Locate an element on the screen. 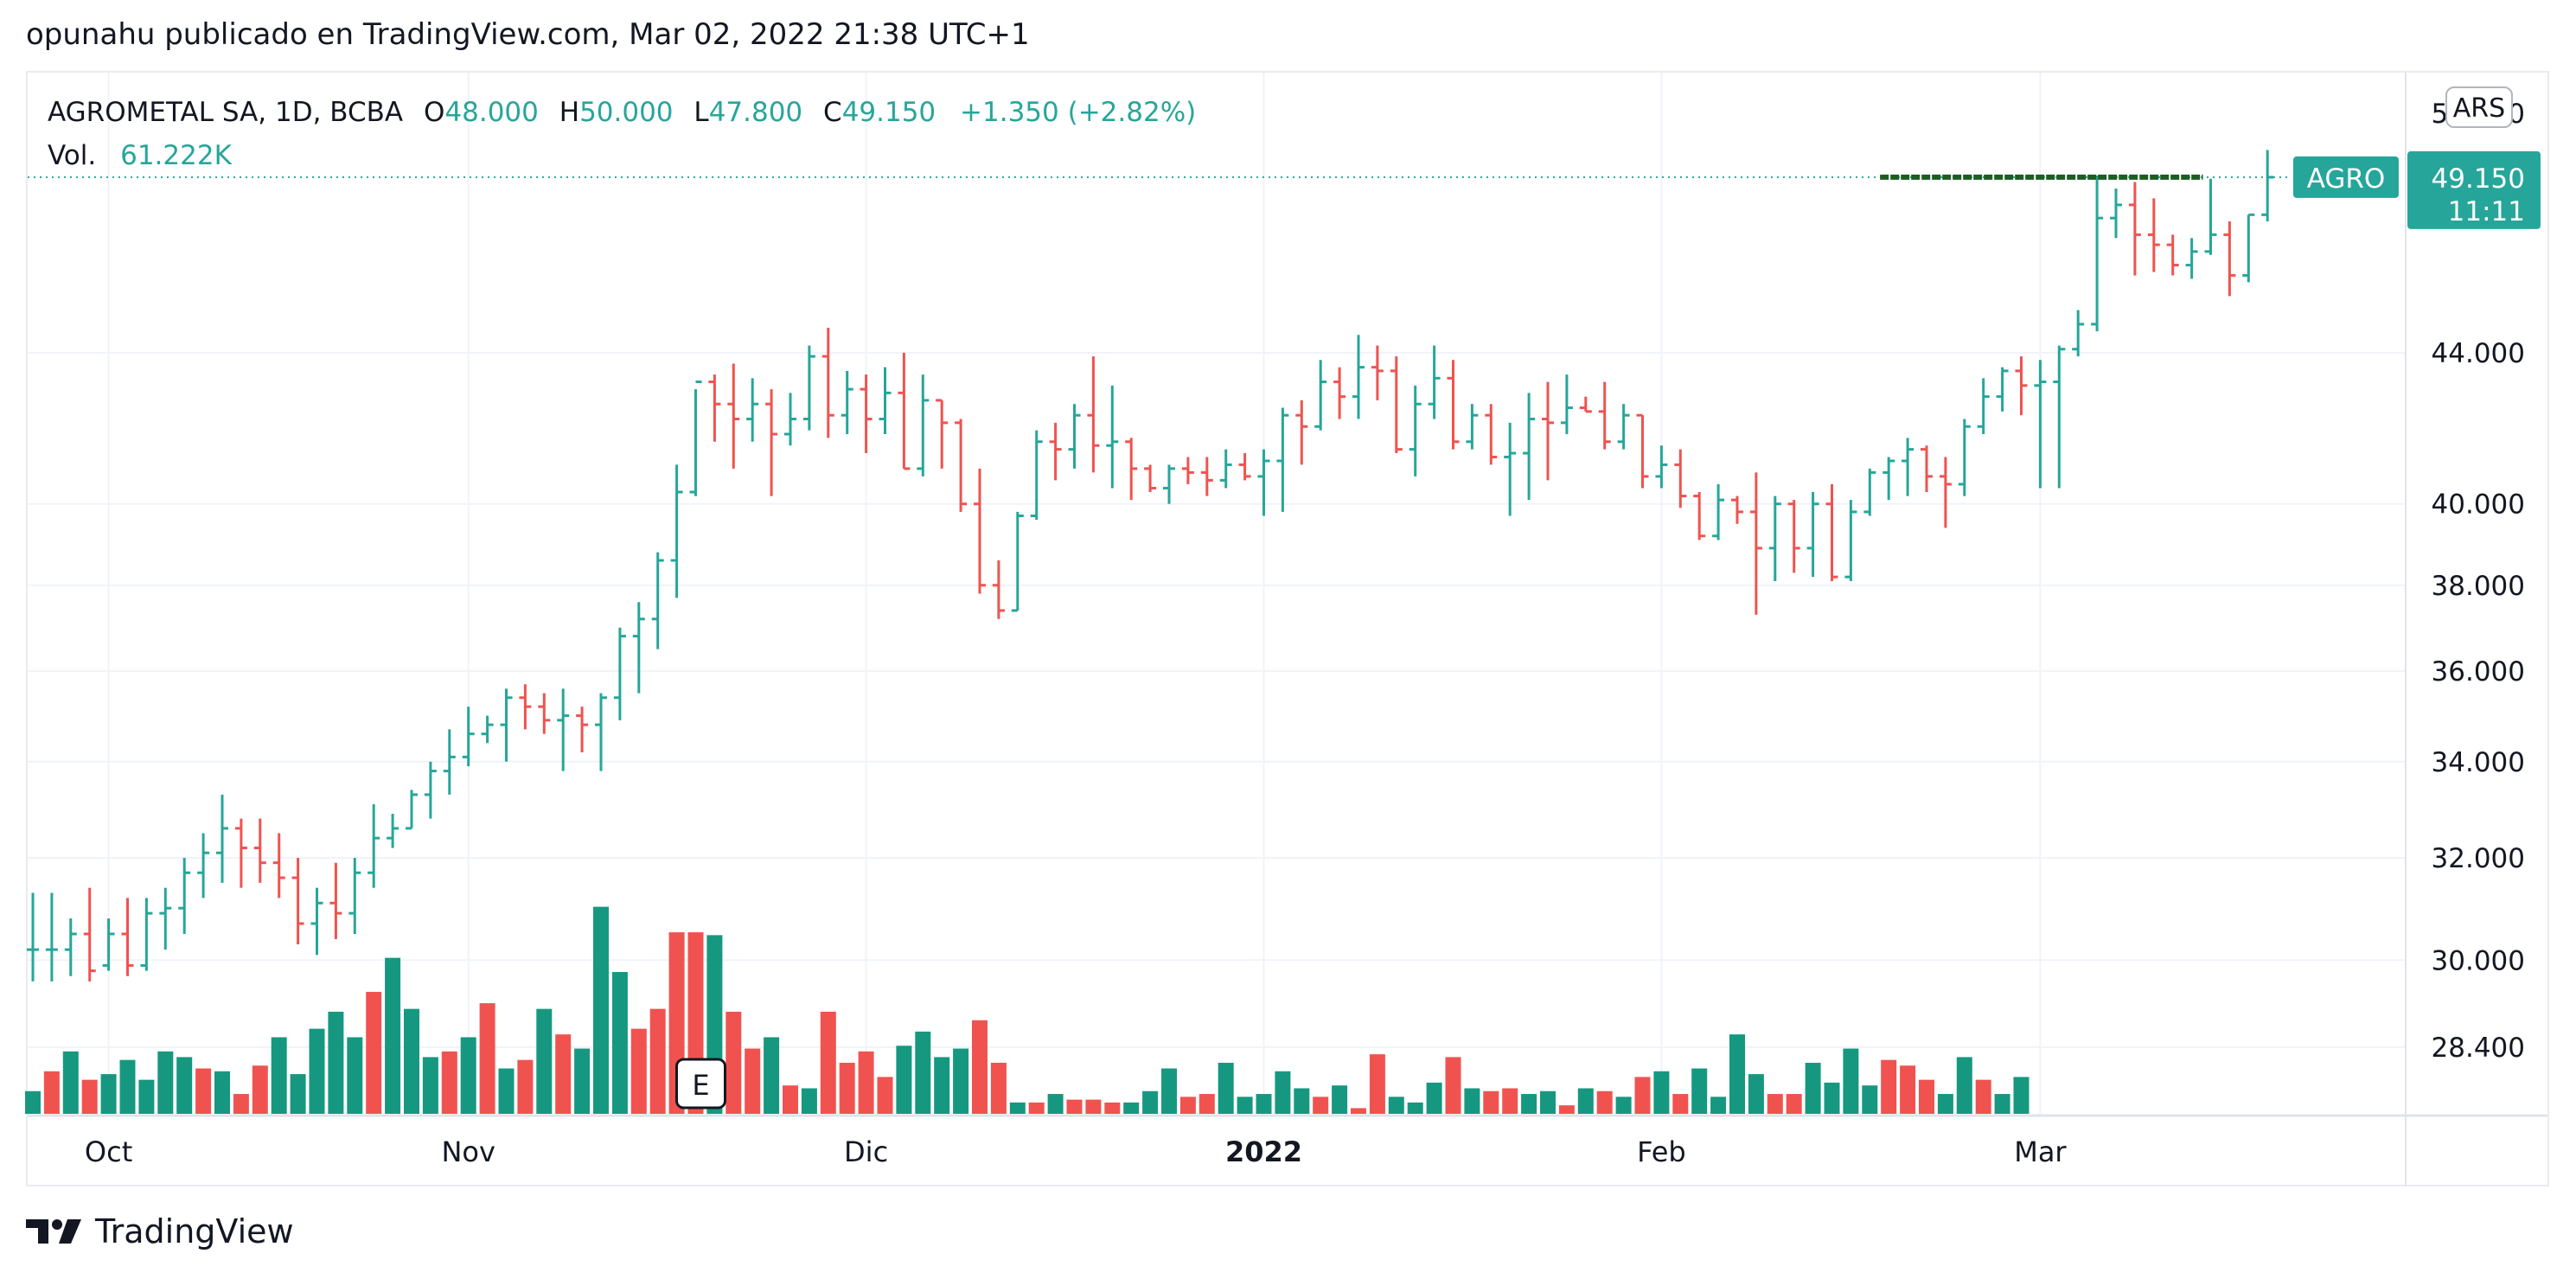 The image size is (2576, 1279). symbol-label: AGROMETAL SA, 1D, BCBA is located at coordinates (226, 112).